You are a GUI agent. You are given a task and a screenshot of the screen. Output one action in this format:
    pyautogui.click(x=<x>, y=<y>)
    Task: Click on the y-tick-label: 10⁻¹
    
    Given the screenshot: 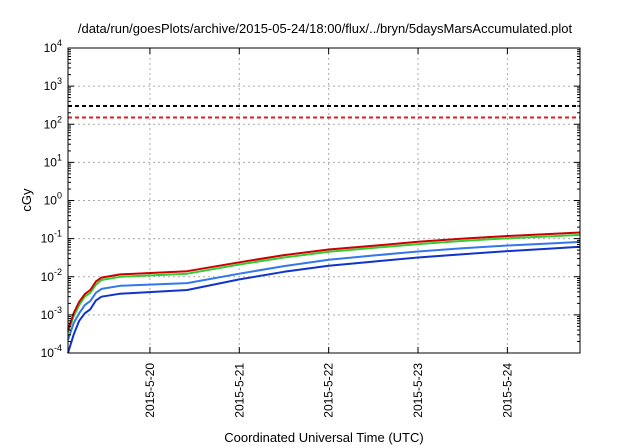 What is the action you would take?
    pyautogui.click(x=51, y=237)
    